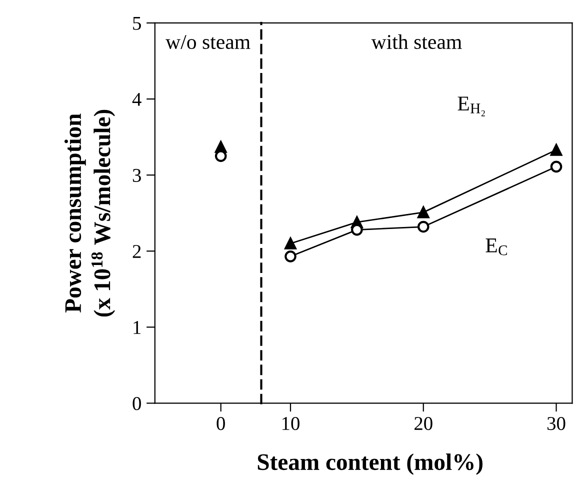 The image size is (578, 499). What do you see at coordinates (496, 247) in the screenshot?
I see `series-label: E$_{C}$` at bounding box center [496, 247].